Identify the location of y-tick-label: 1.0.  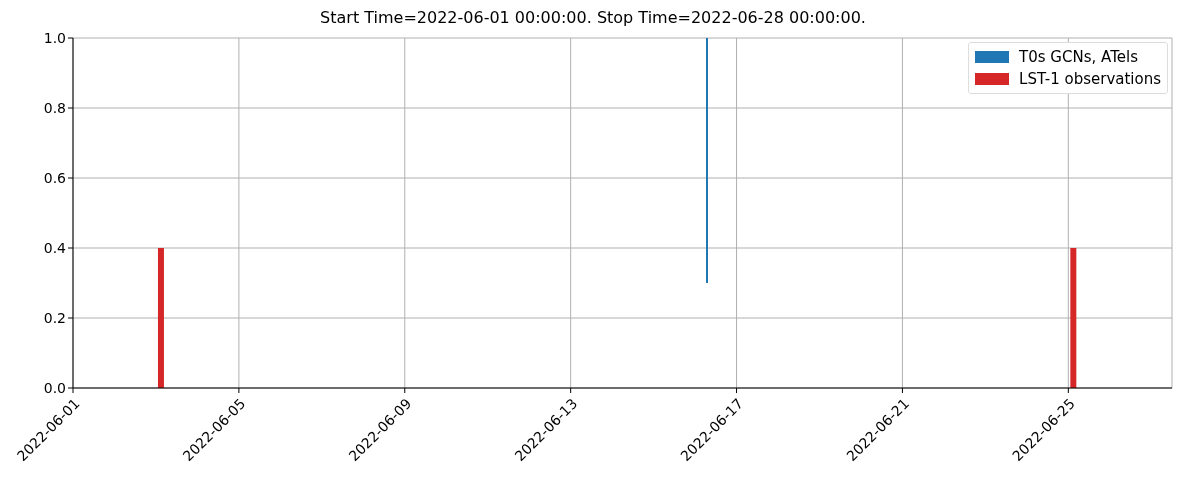
(54, 37).